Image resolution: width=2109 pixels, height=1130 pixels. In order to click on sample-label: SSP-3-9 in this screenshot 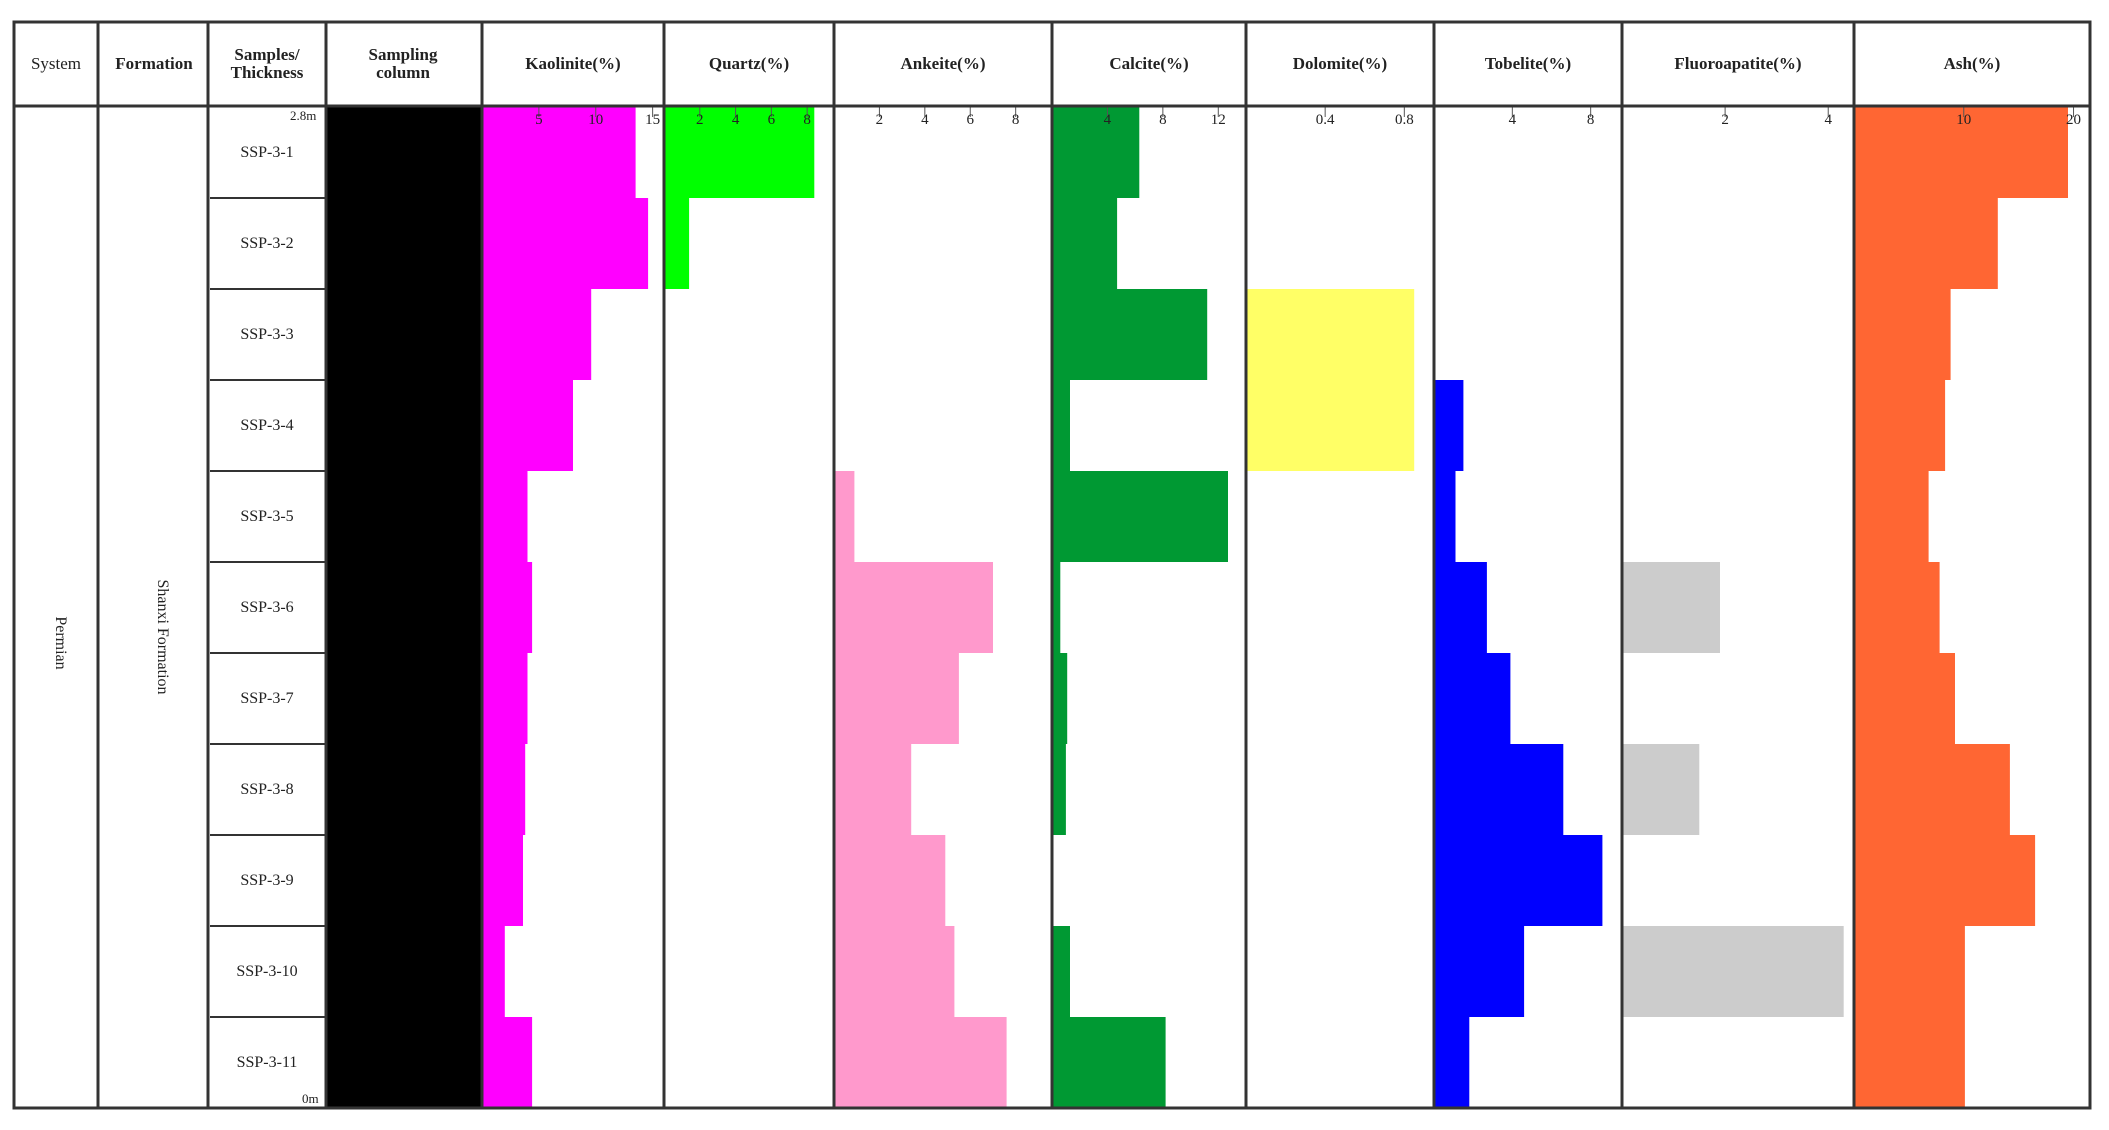, I will do `click(267, 880)`.